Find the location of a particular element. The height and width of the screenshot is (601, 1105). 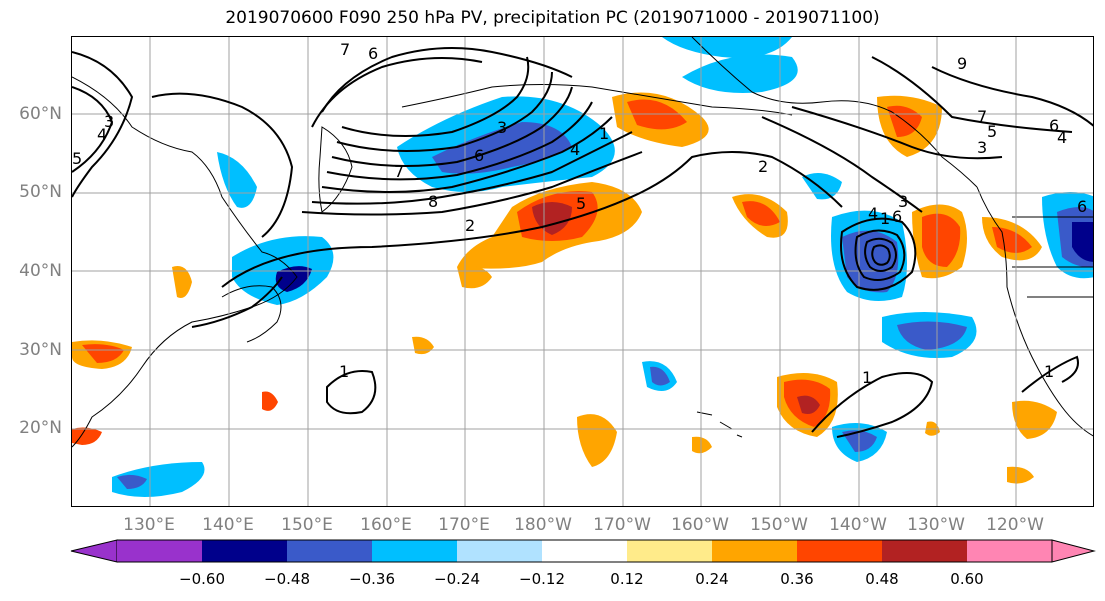

pv-contour-1-c is located at coordinates (1050, 374).